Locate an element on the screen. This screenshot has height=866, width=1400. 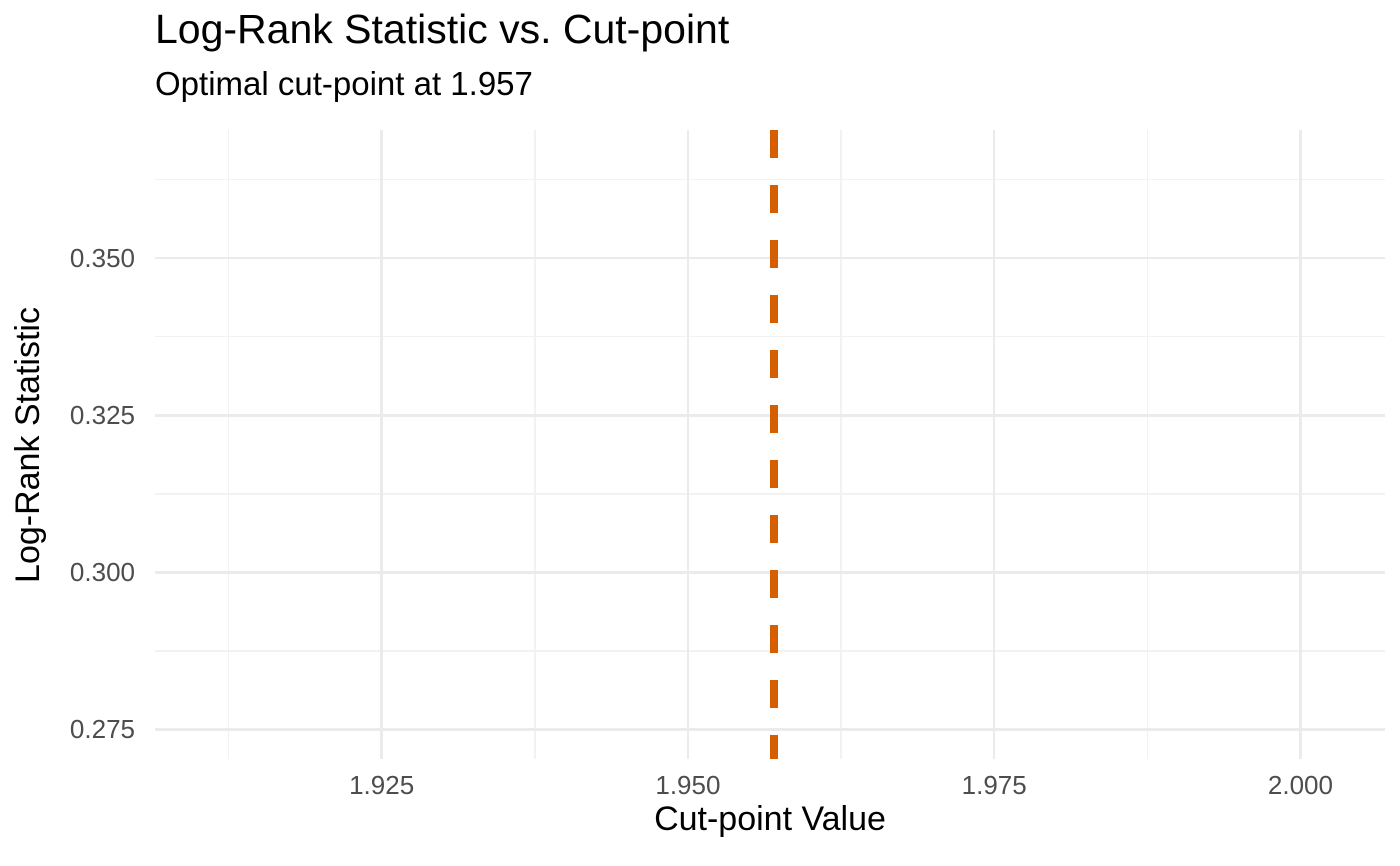
chart-subtitle: Optimal cut-point at 1.957 is located at coordinates (344, 83).